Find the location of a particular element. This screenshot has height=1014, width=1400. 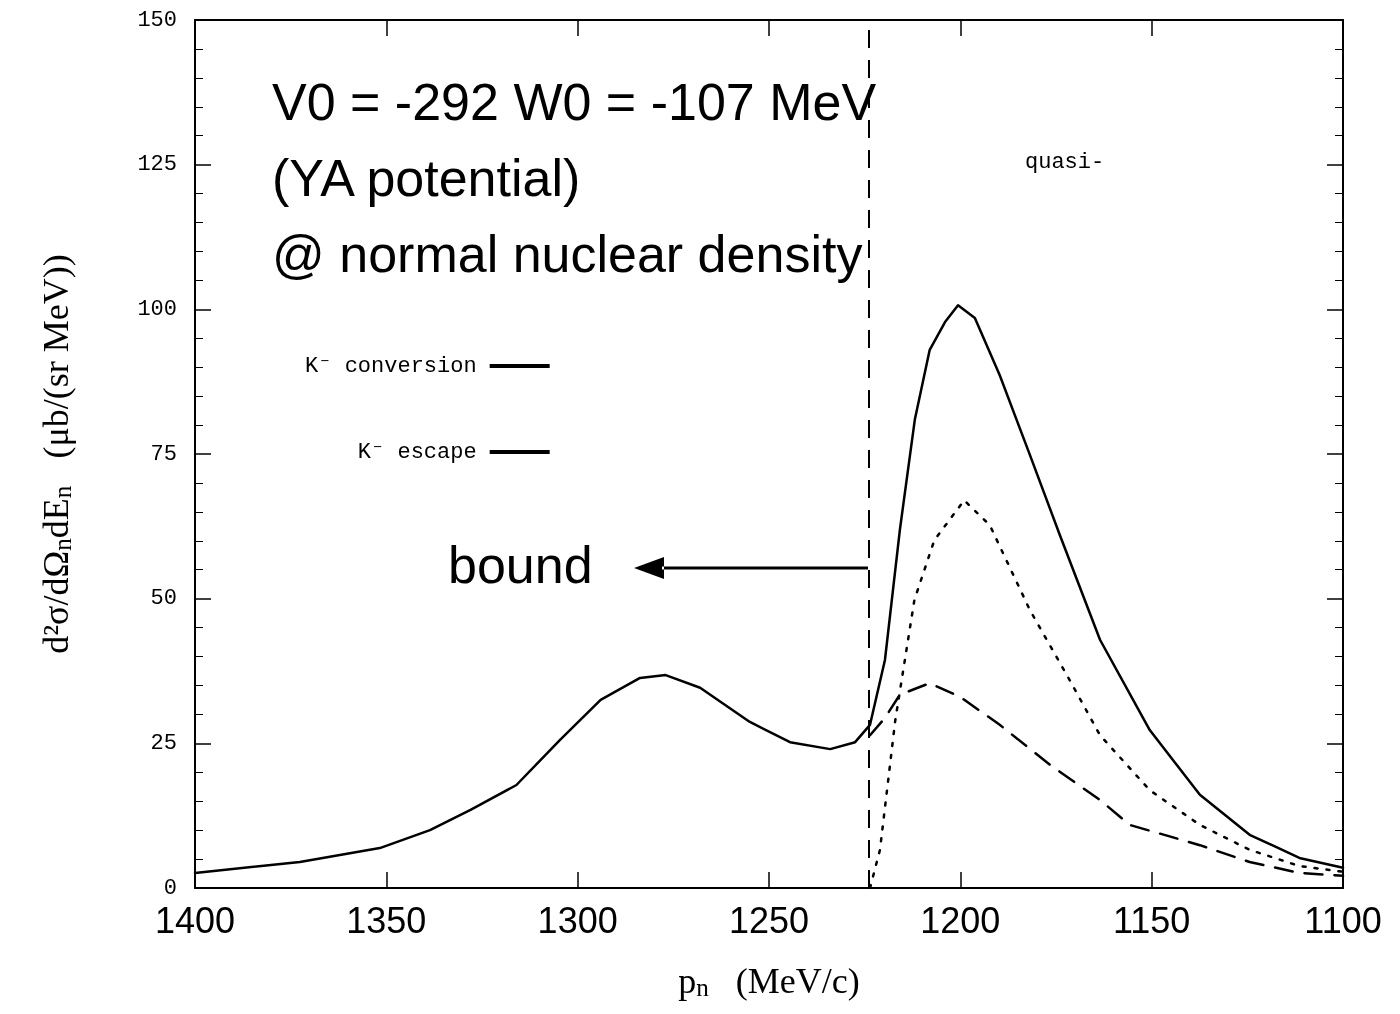

x-tick-label: 1200 is located at coordinates (960, 920).